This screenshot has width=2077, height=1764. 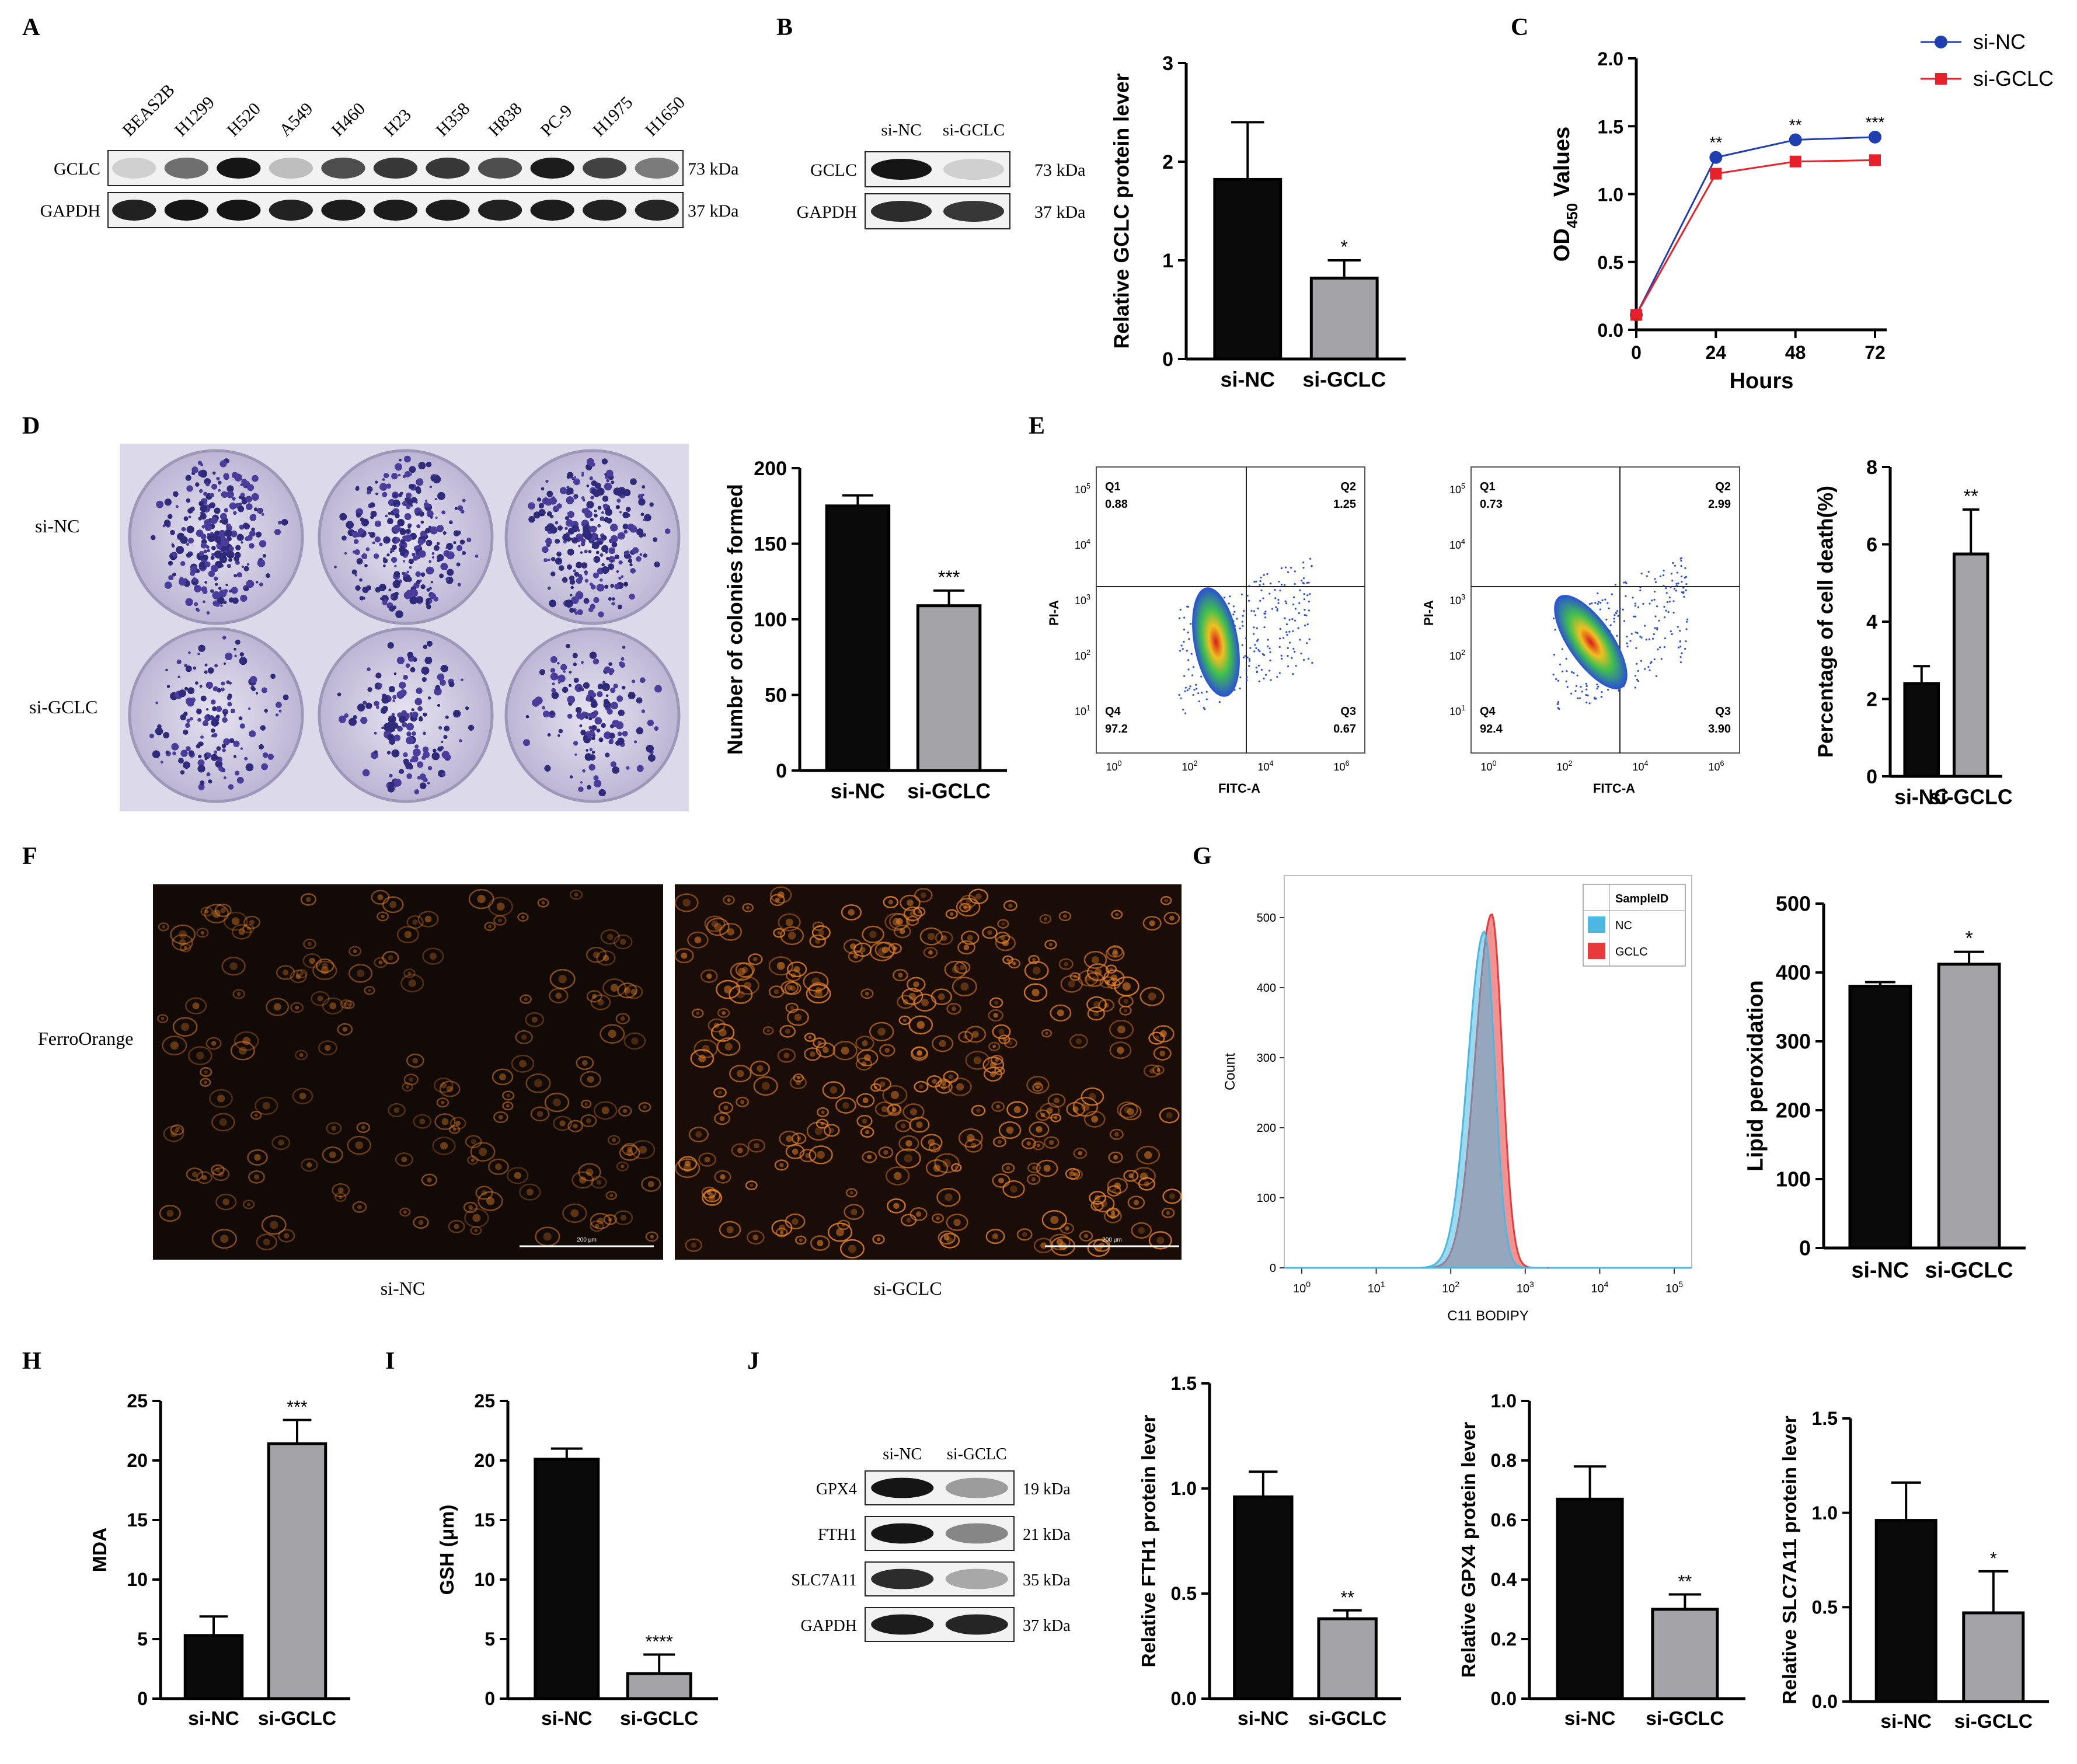 I want to click on x-tick-label: si-NC, so click(x=858, y=792).